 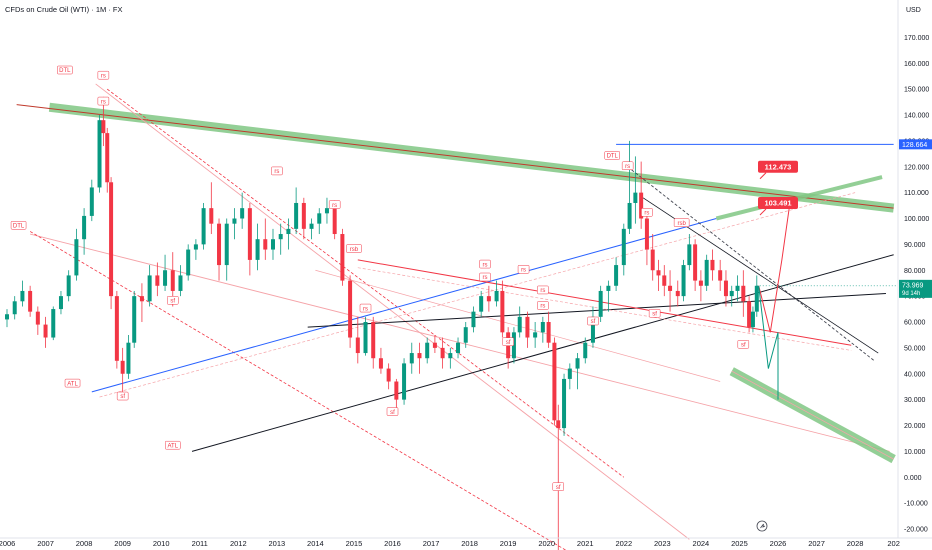 I want to click on x-tick-label: 2014, so click(x=315, y=543).